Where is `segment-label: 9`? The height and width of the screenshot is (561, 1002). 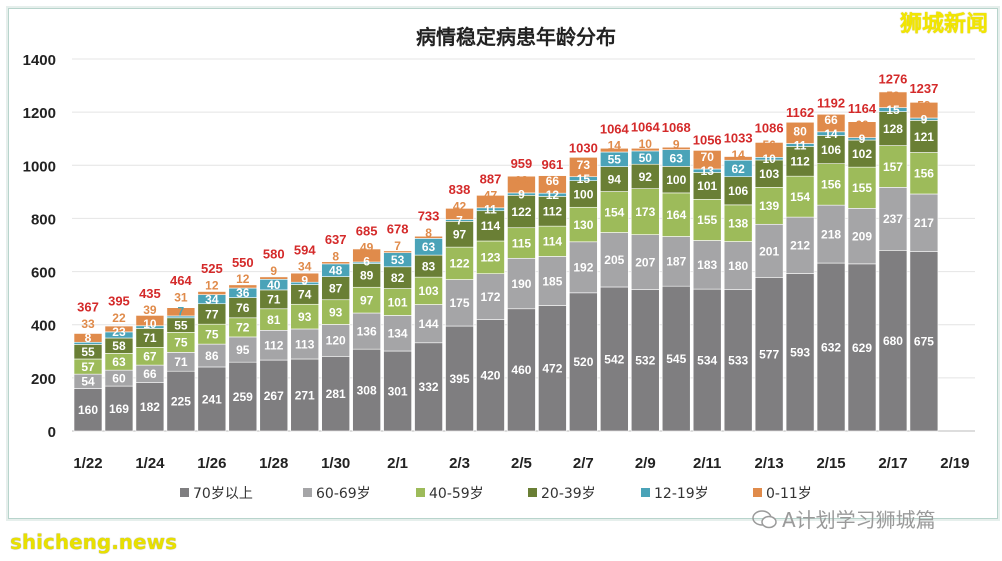
segment-label: 9 is located at coordinates (924, 120).